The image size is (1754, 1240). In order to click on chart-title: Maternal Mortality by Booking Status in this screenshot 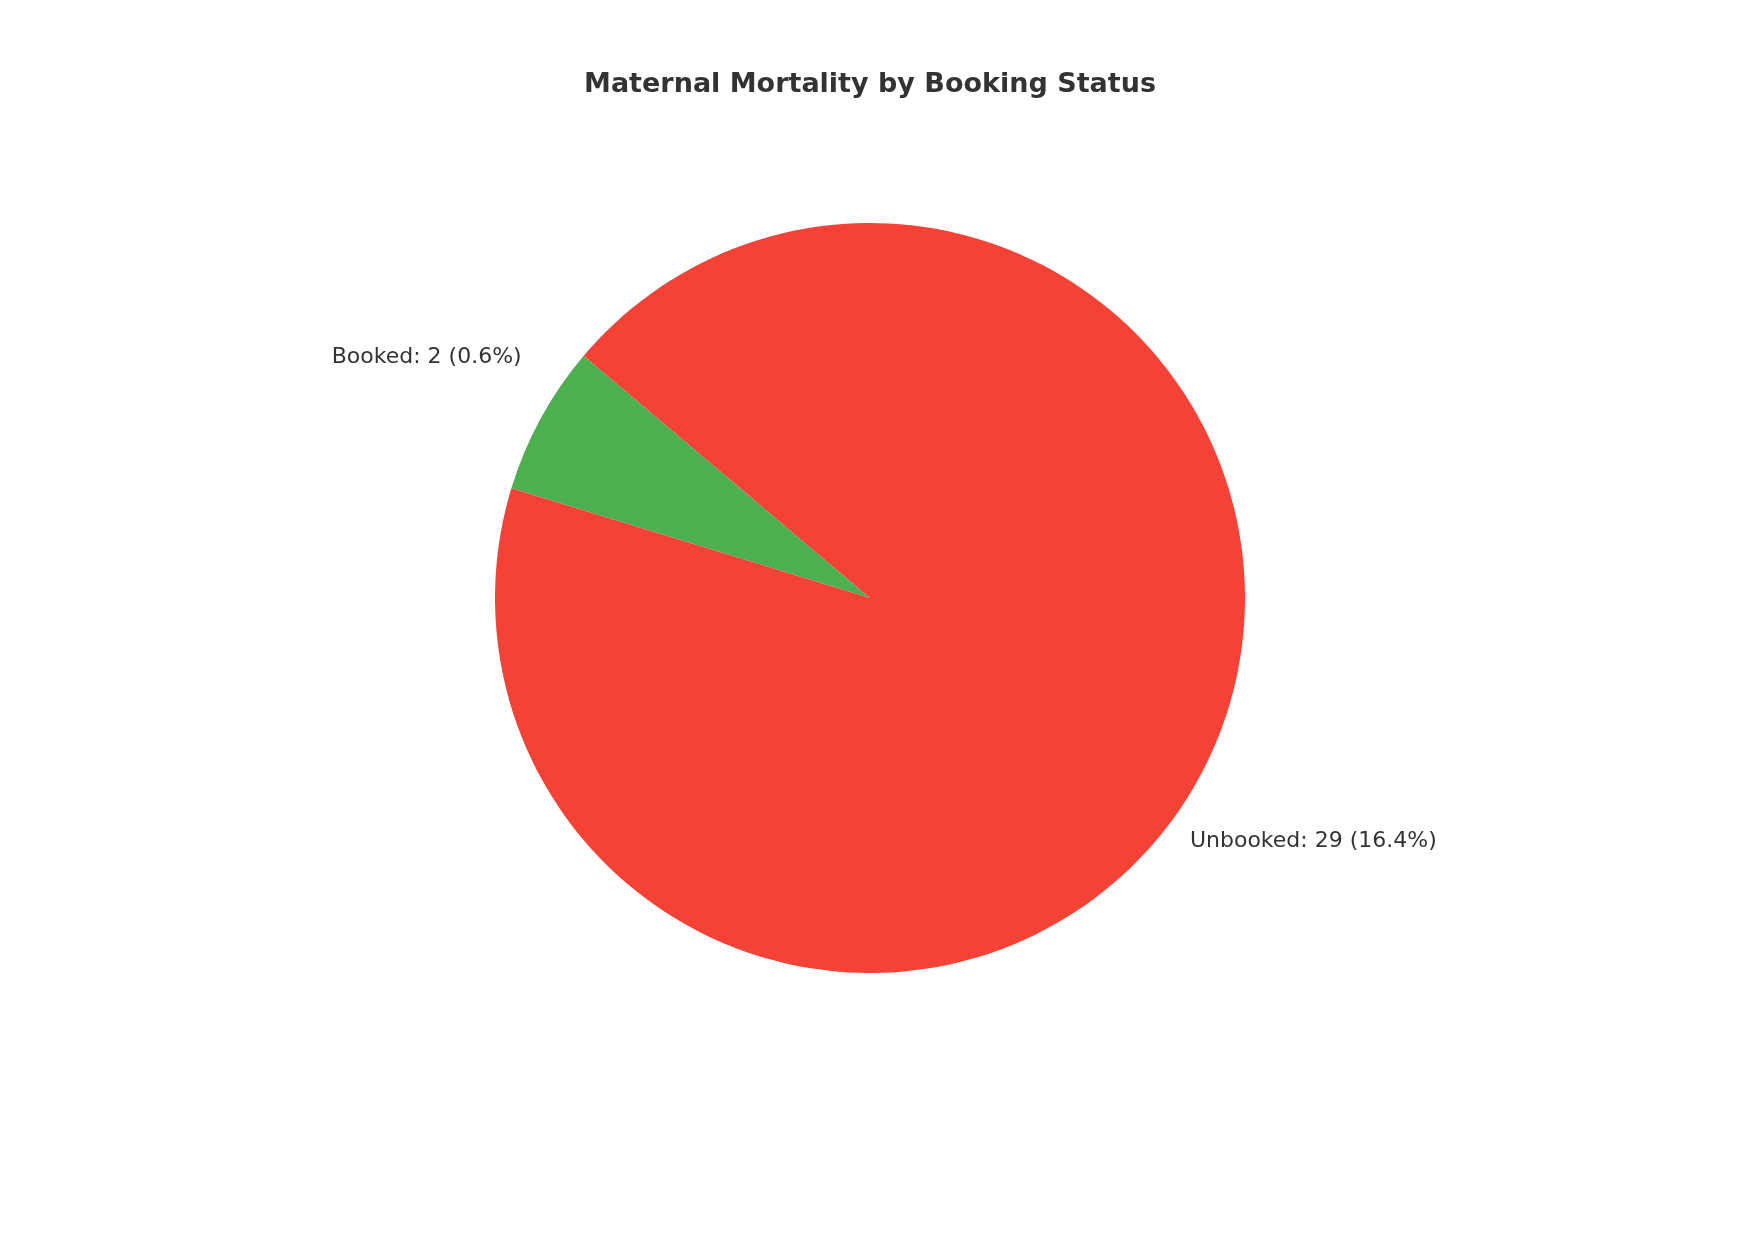, I will do `click(870, 82)`.